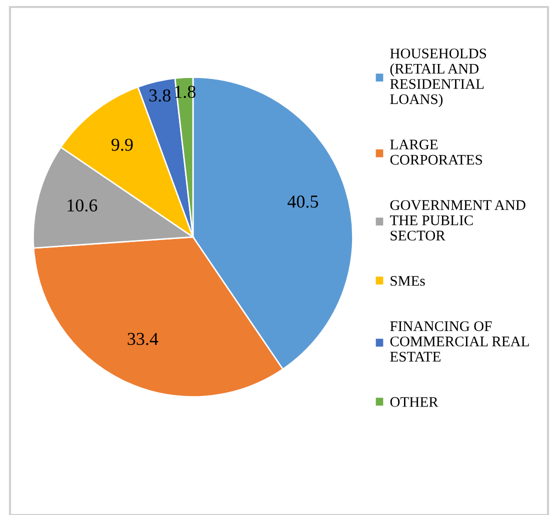 Image resolution: width=558 pixels, height=515 pixels. What do you see at coordinates (438, 78) in the screenshot?
I see `legend-label: HOUSEHOLDS (RETAIL AND RESIDENTIAL LOANS)` at bounding box center [438, 78].